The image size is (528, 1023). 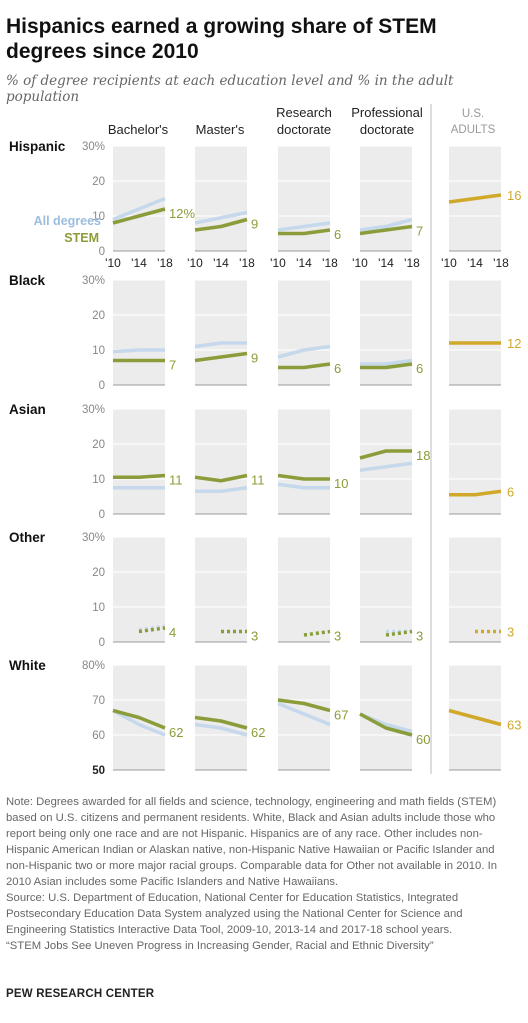 What do you see at coordinates (37, 146) in the screenshot?
I see `row-label-hispanic: Hispanic` at bounding box center [37, 146].